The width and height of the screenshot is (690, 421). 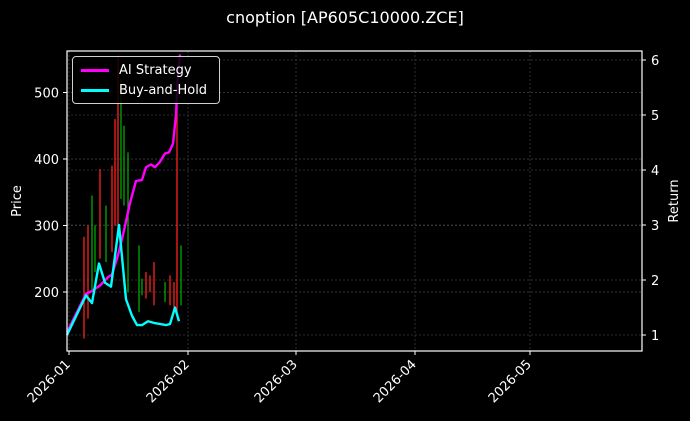 What do you see at coordinates (132, 197) in the screenshot?
I see `candlesticks` at bounding box center [132, 197].